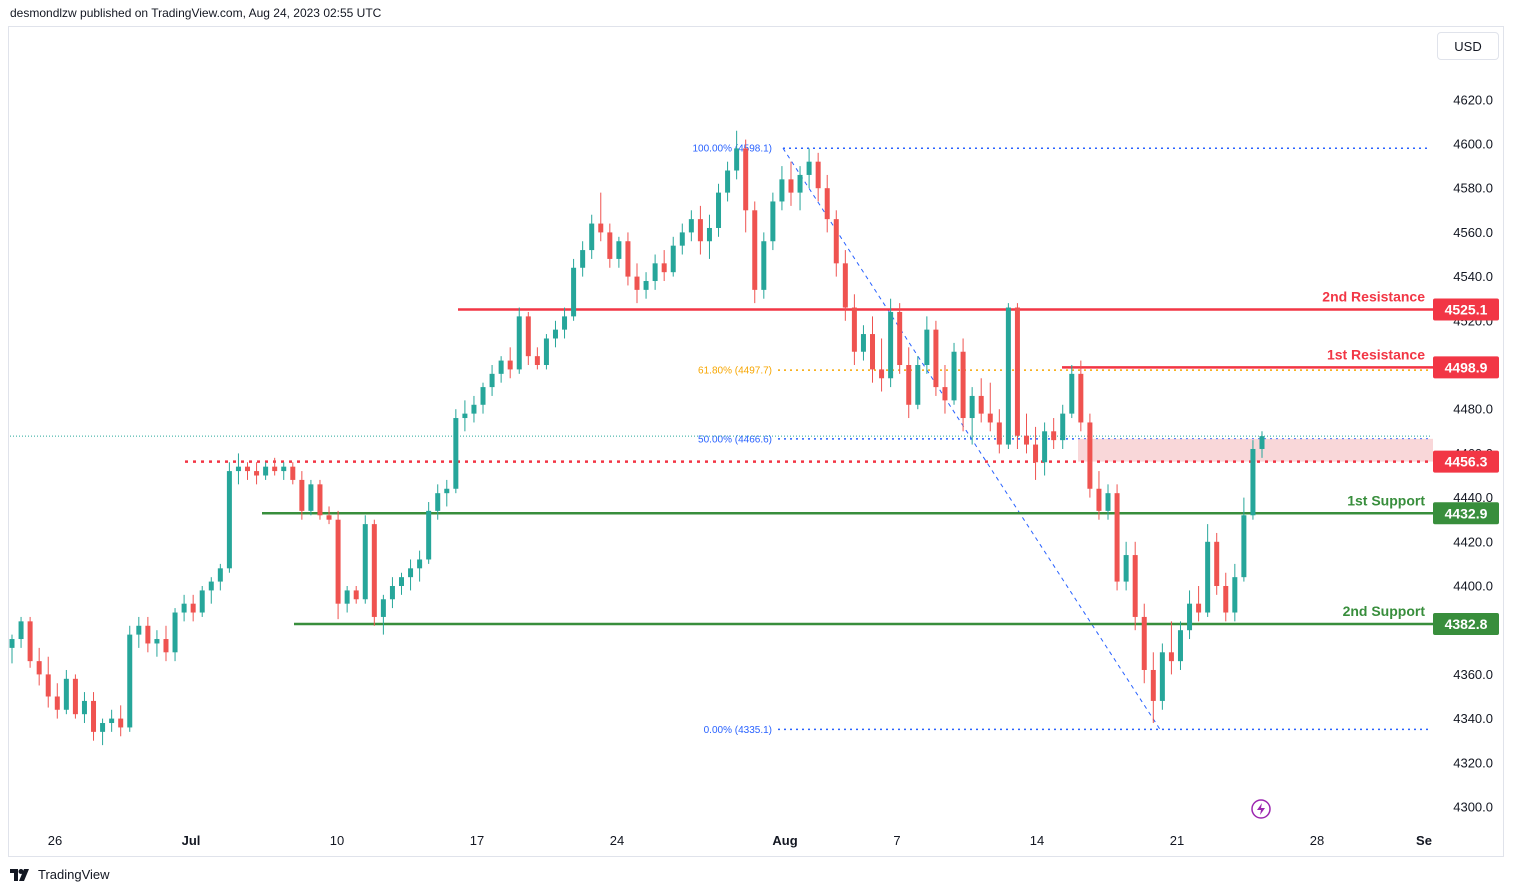 This screenshot has height=893, width=1514. I want to click on x-tick-label: 24, so click(617, 840).